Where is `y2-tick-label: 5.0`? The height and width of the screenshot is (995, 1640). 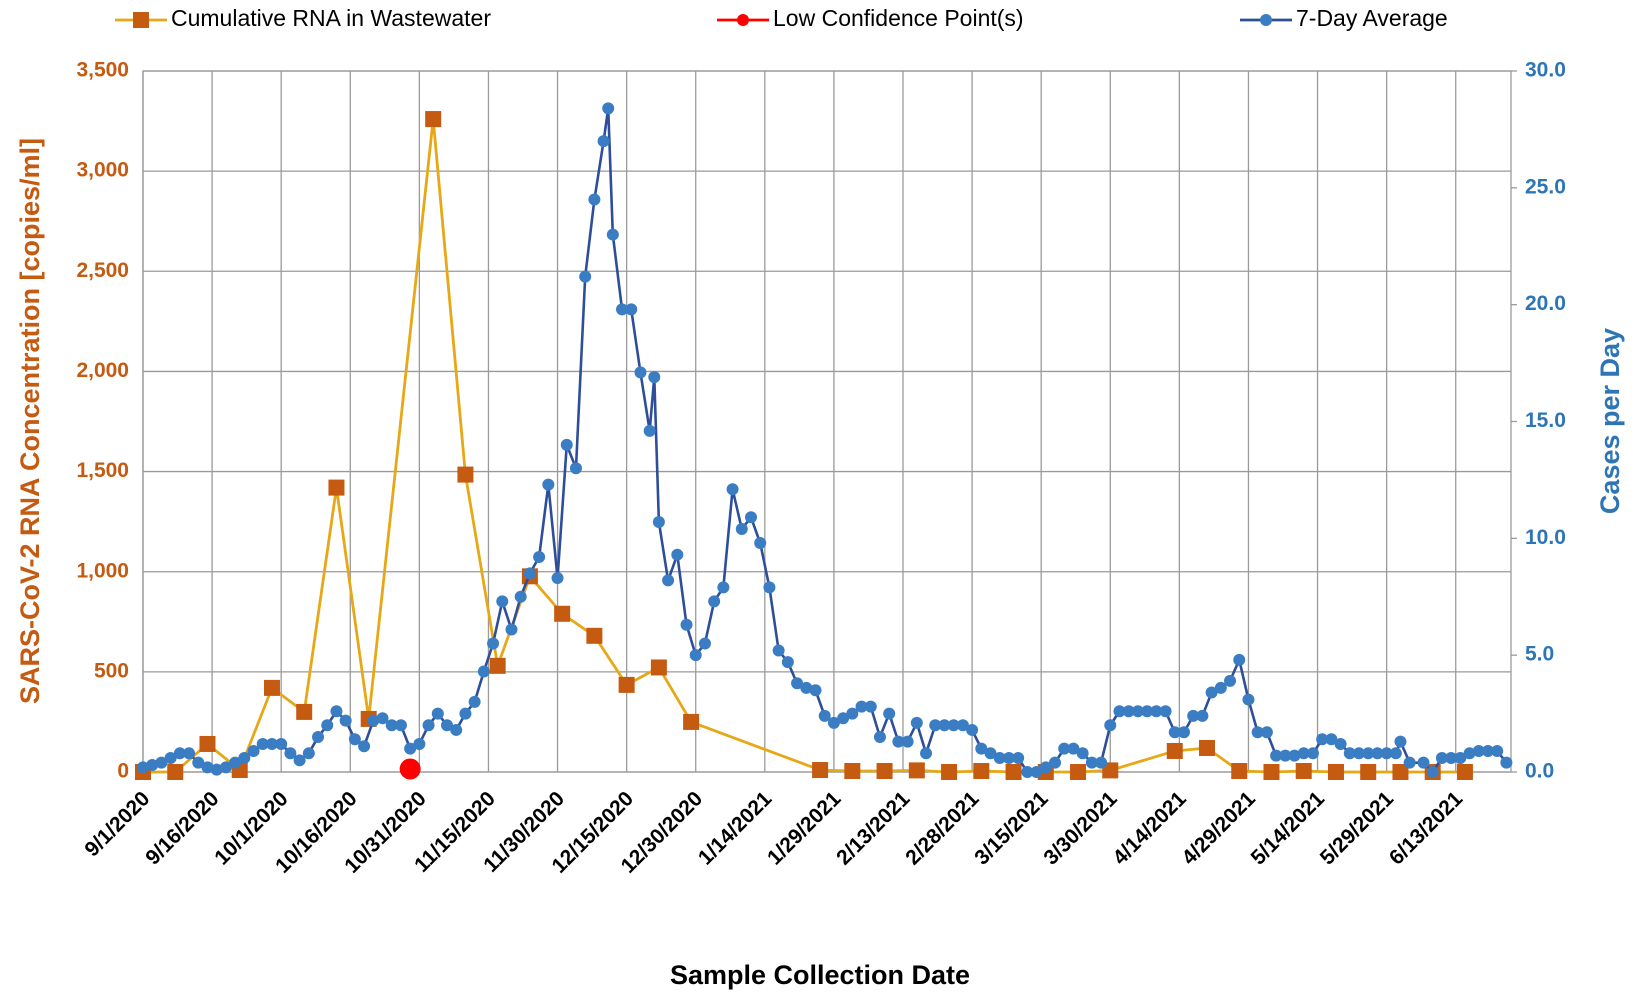
y2-tick-label: 5.0 is located at coordinates (1539, 654).